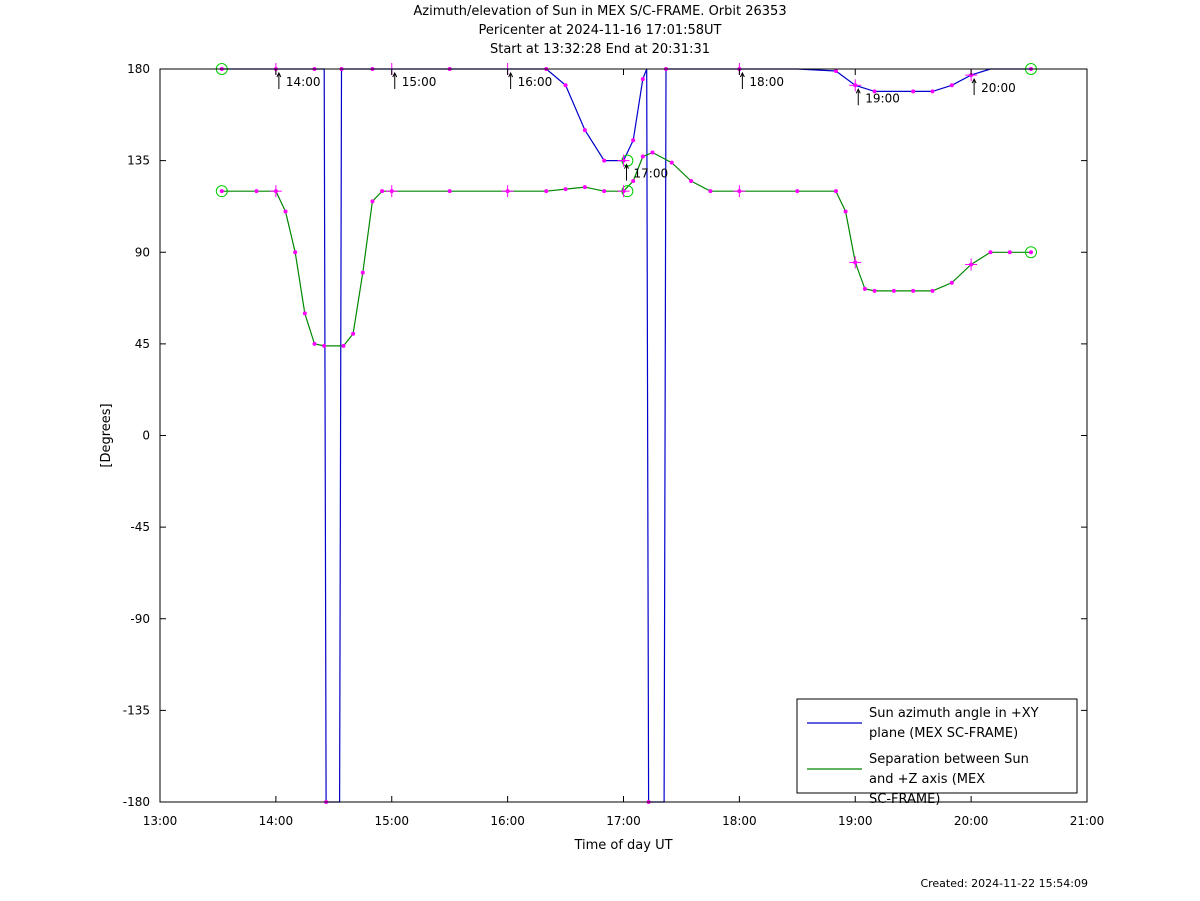 This screenshot has width=1200, height=901. Describe the element at coordinates (140, 619) in the screenshot. I see `y-tick-label: -90` at that location.